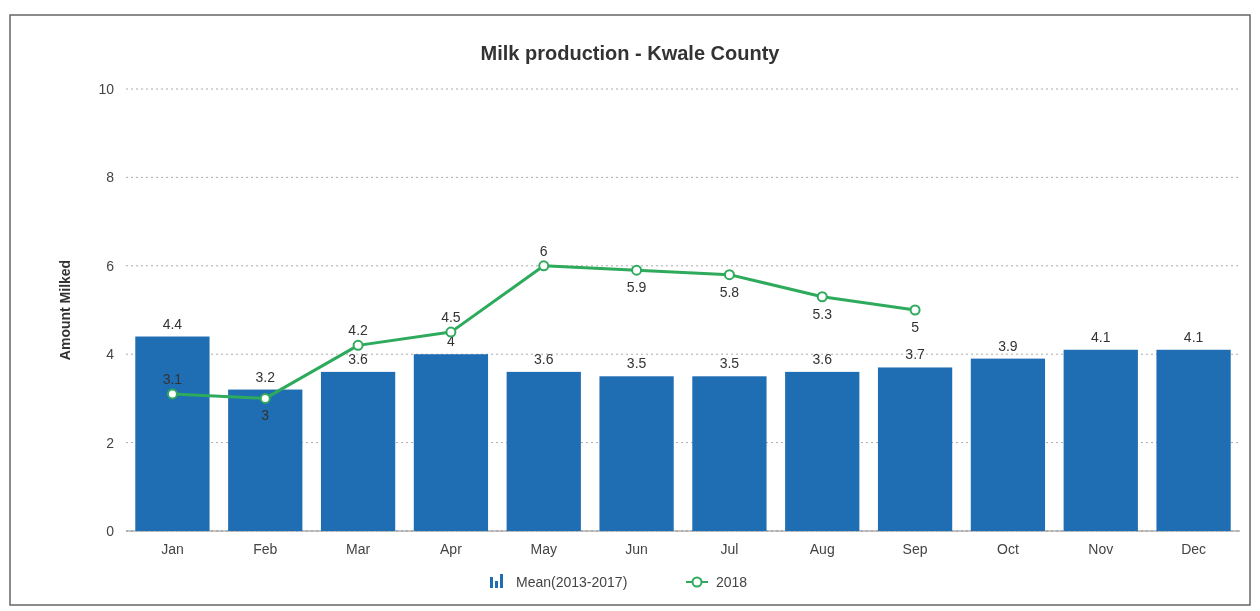  Describe the element at coordinates (110, 265) in the screenshot. I see `y-tick-label: 6` at that location.